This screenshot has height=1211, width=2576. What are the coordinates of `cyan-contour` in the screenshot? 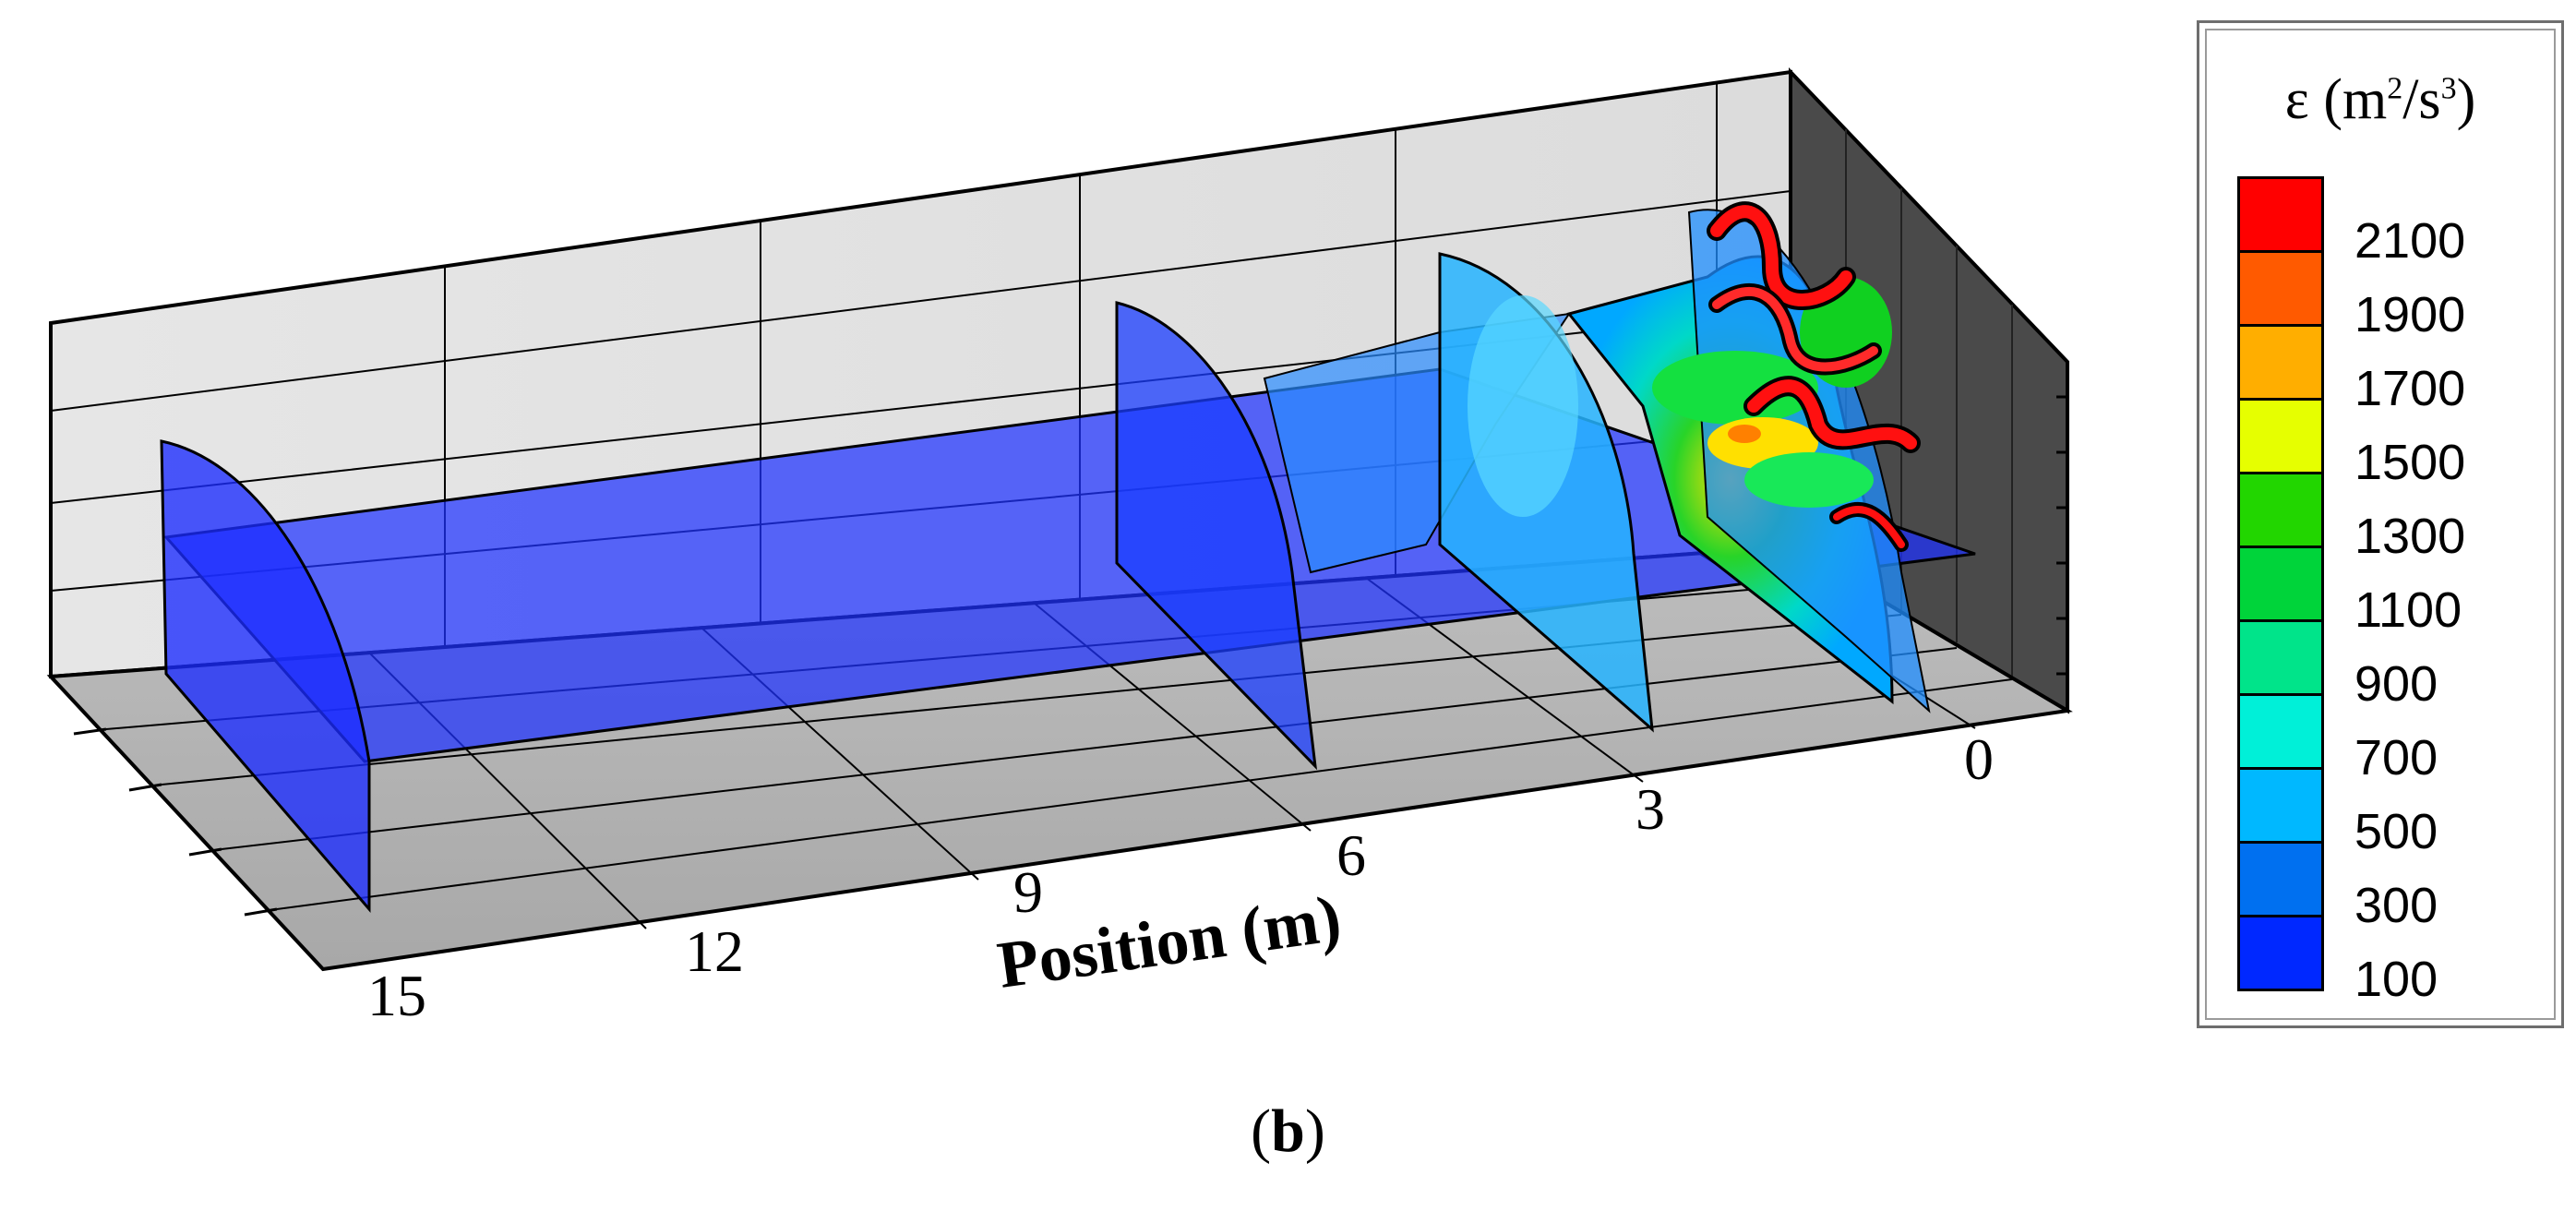 It's located at (1523, 406).